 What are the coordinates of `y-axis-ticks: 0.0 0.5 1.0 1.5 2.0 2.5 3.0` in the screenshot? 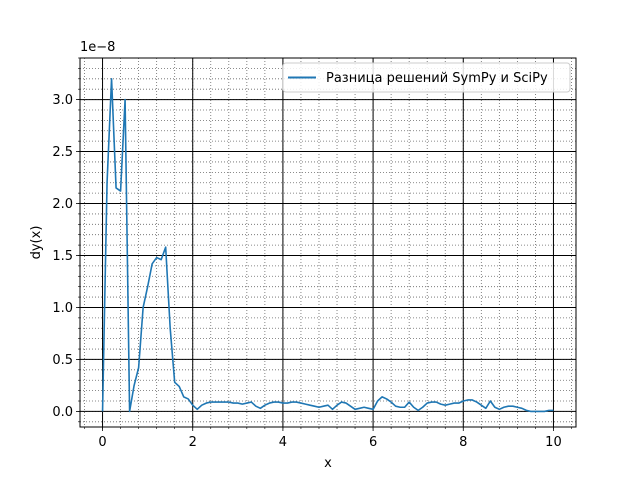 It's located at (66, 240).